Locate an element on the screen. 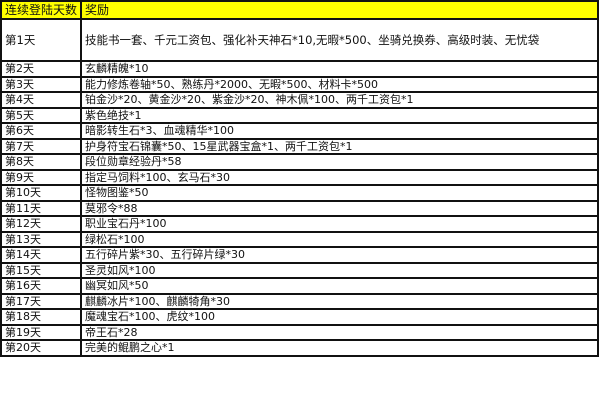  reward-cell: 莫邪令*88 is located at coordinates (339, 208).